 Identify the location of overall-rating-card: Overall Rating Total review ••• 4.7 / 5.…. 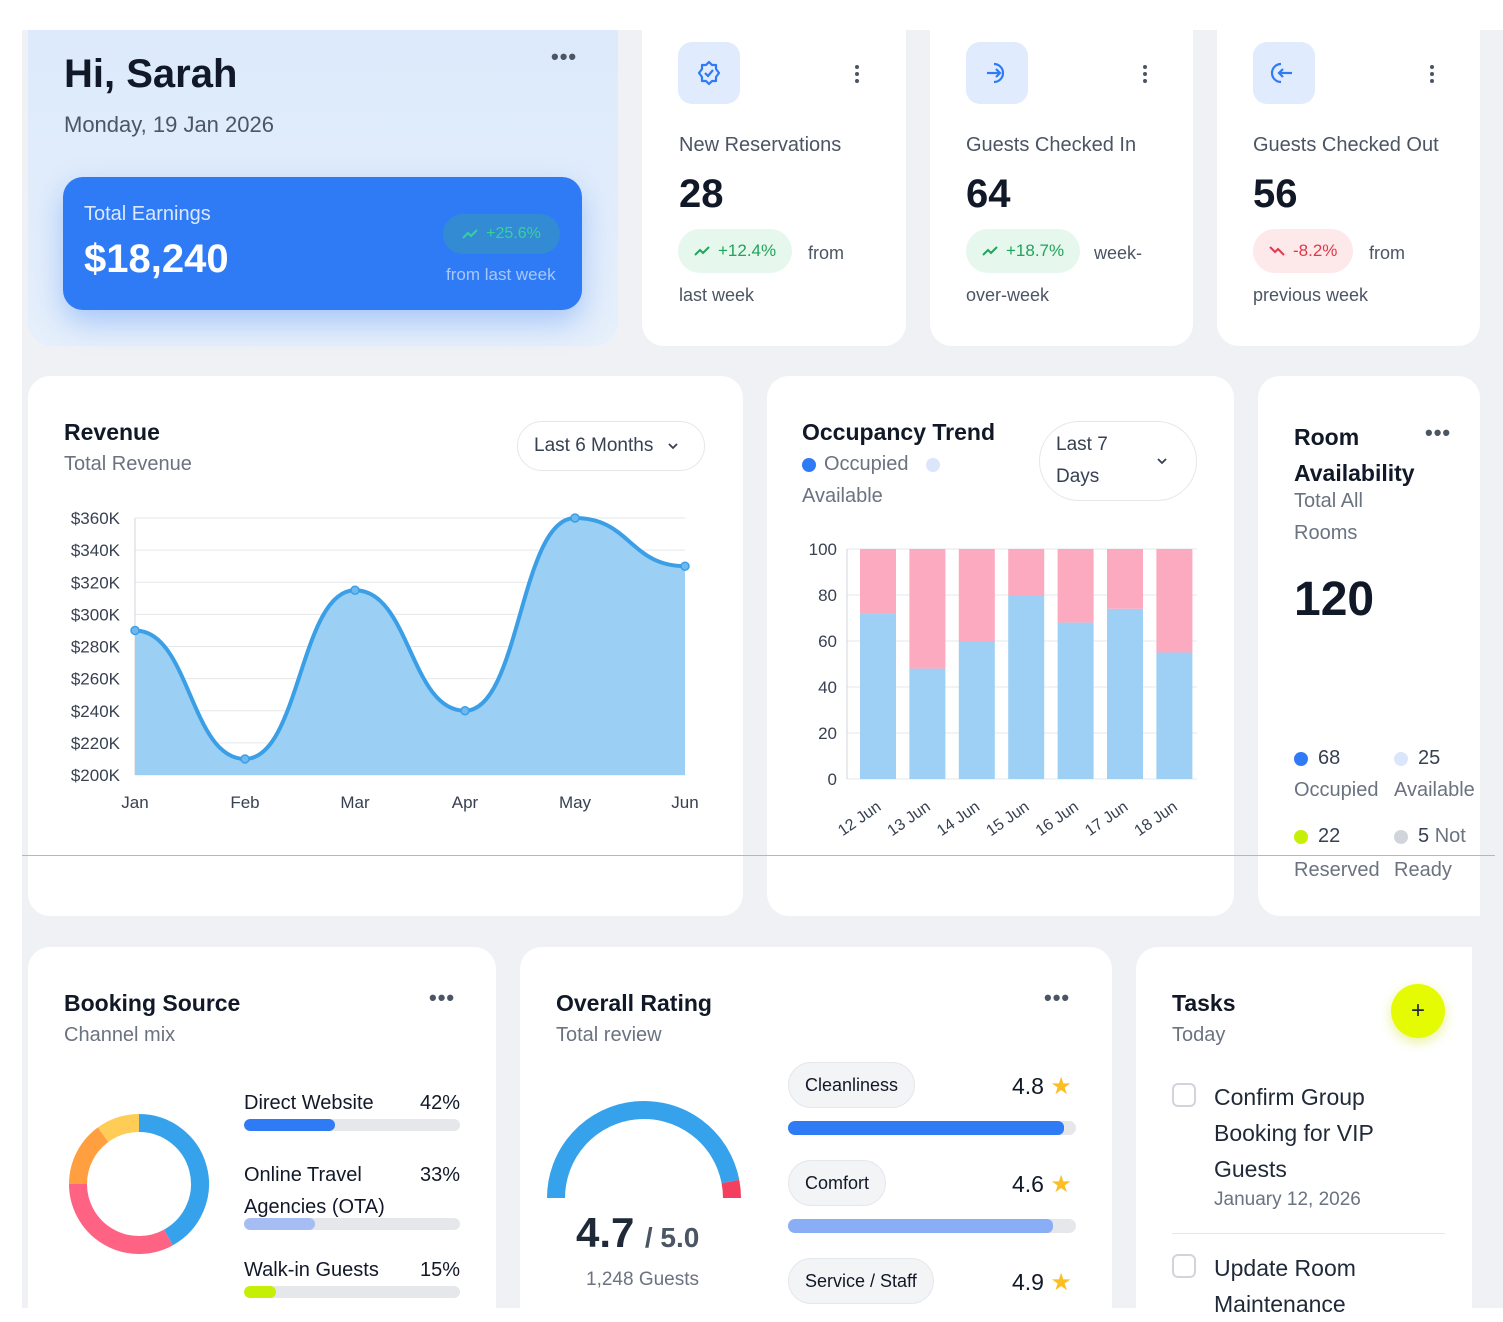
(816, 1127).